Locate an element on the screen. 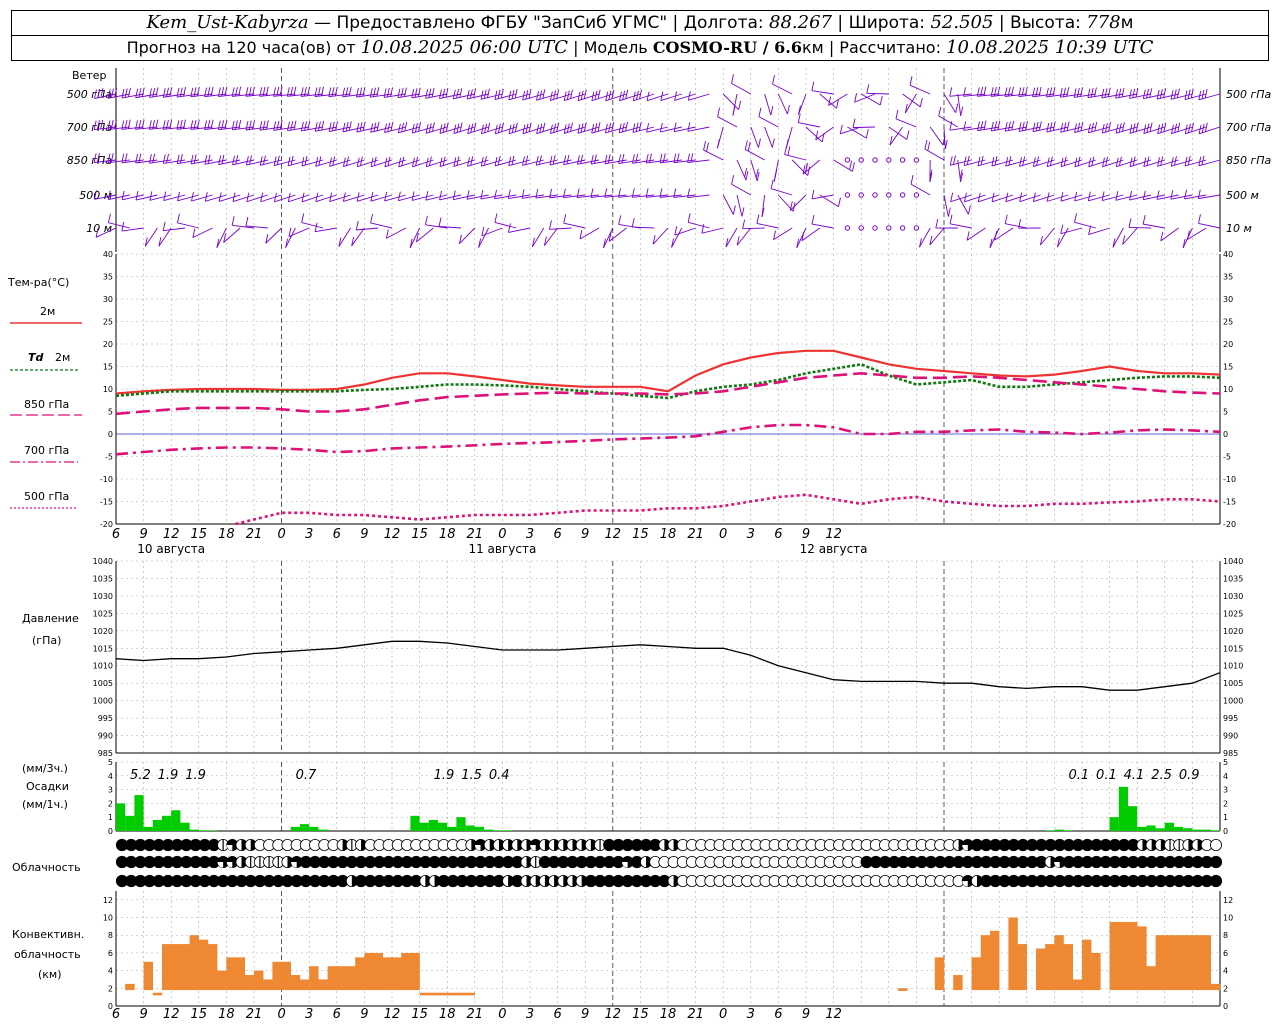  y-tick-label-right: -5 is located at coordinates (1227, 457).